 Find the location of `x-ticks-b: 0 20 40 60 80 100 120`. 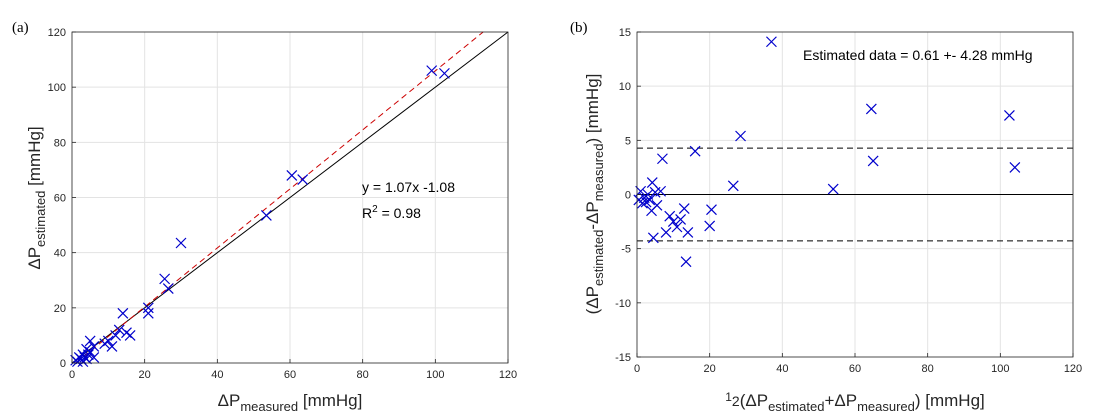

x-ticks-b: 0 20 40 60 80 100 120 is located at coordinates (858, 364).